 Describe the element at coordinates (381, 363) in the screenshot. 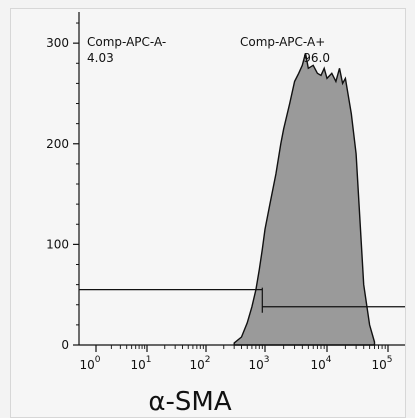

I see `x-tick-label: 10⁵` at that location.